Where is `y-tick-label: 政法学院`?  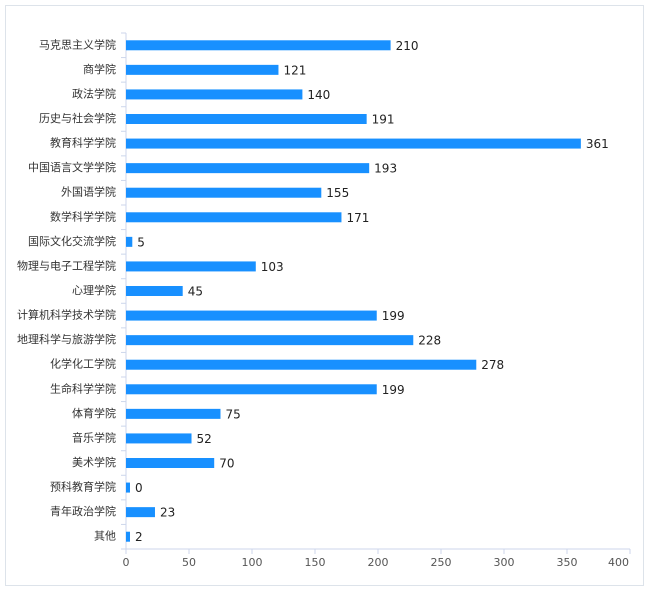
y-tick-label: 政法学院 is located at coordinates (94, 93).